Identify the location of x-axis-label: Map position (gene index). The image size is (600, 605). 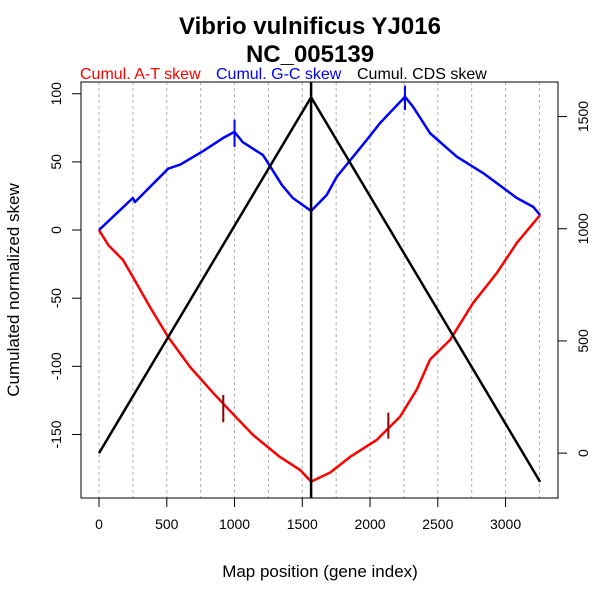
(320, 571).